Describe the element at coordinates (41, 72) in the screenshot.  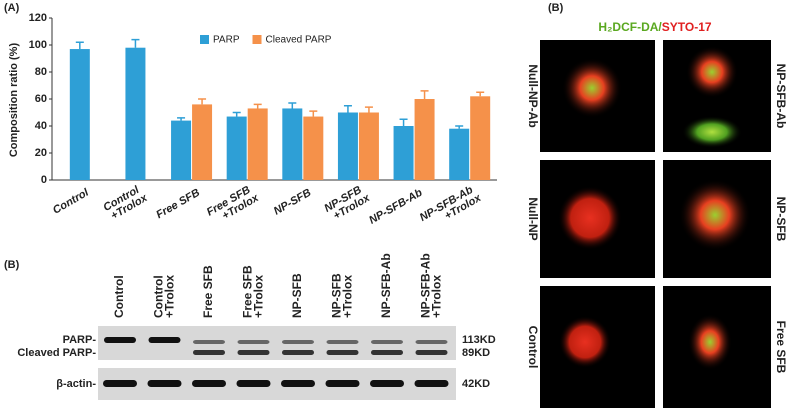
I see `y-tick-label: 80` at that location.